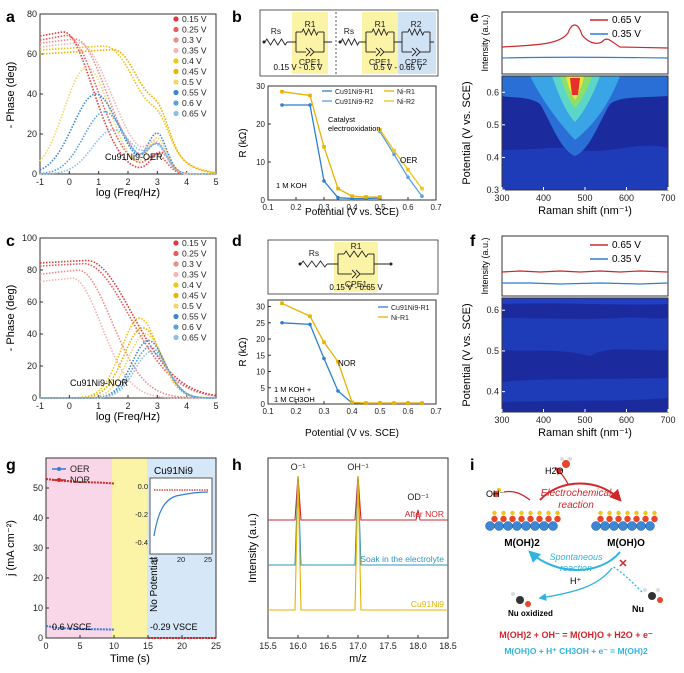 Image resolution: width=684 pixels, height=673 pixels. I want to click on y-axis-label-b: R (kΩ), so click(243, 142).